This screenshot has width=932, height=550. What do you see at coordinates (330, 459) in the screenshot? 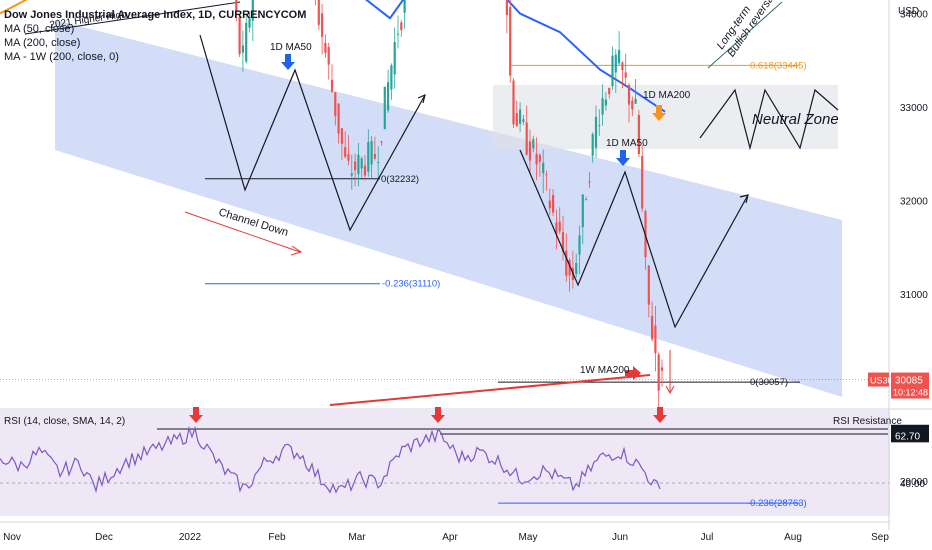
I see `rsi-line` at bounding box center [330, 459].